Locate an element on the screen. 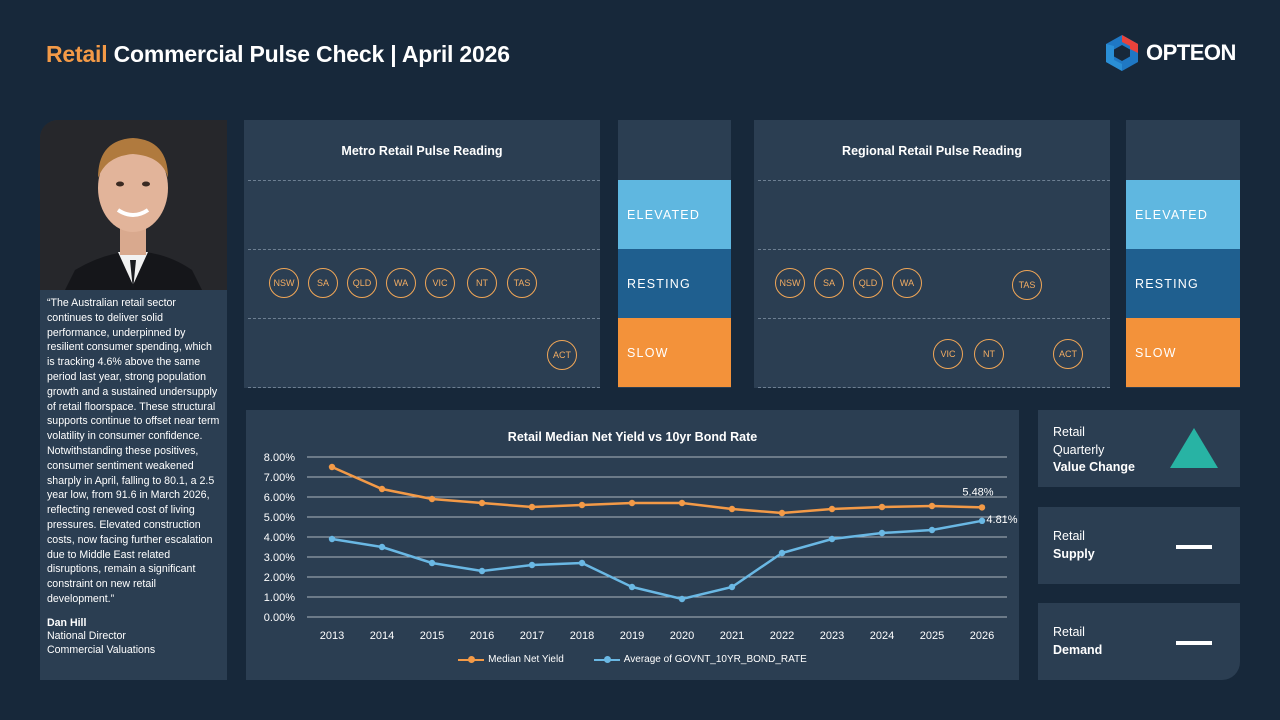 The width and height of the screenshot is (1280, 720). author-photo is located at coordinates (133, 205).